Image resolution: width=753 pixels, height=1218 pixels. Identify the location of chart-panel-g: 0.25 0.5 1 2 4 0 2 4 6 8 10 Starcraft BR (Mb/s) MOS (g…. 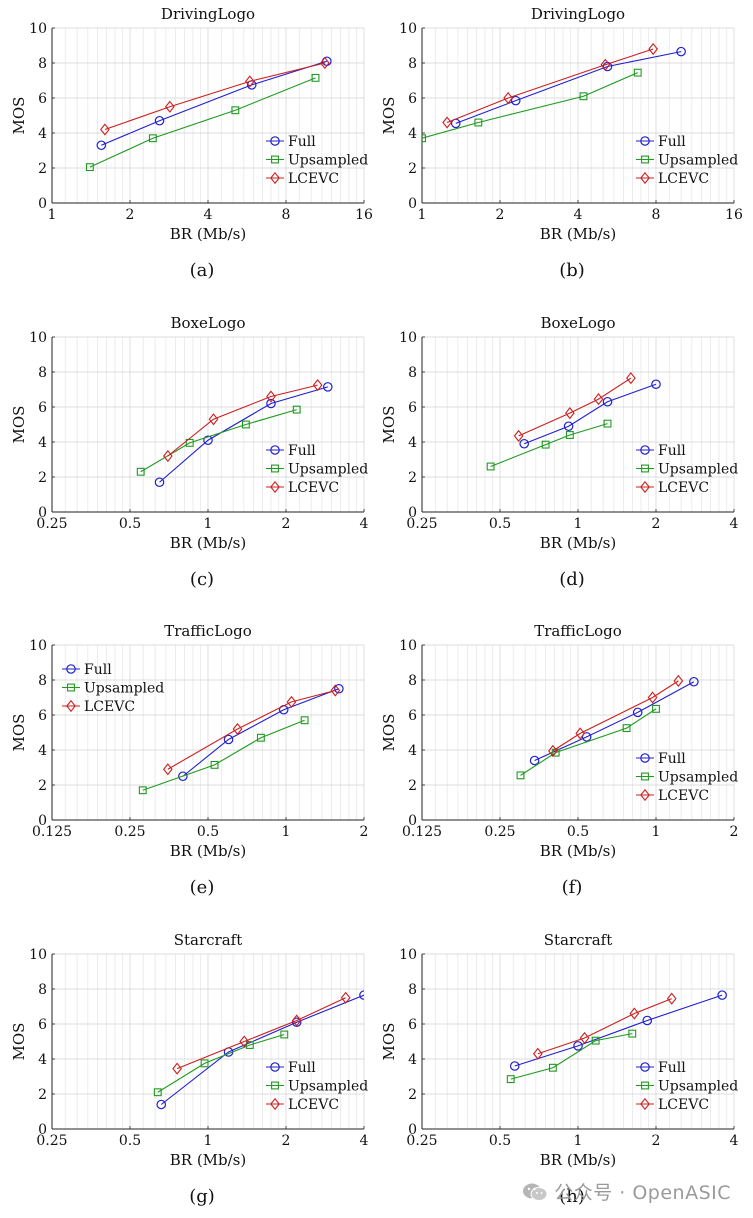
(189, 1069).